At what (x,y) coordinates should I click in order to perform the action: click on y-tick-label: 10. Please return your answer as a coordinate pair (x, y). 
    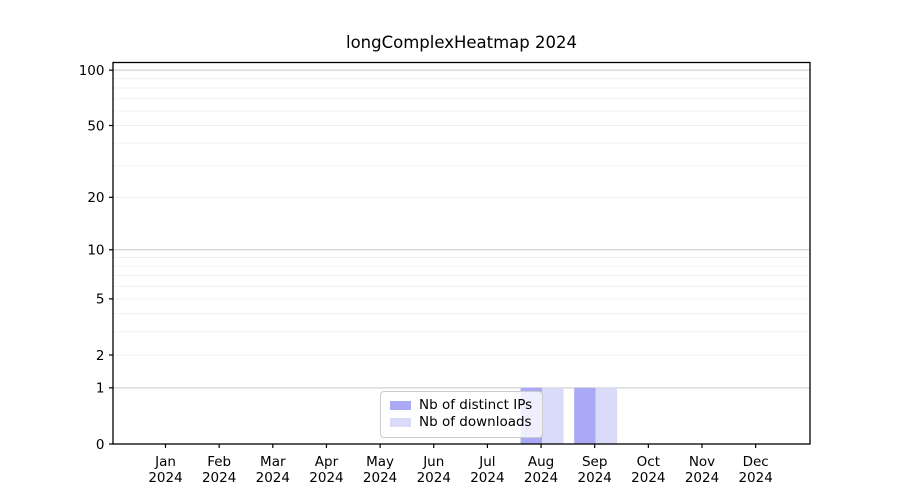
    Looking at the image, I should click on (95, 251).